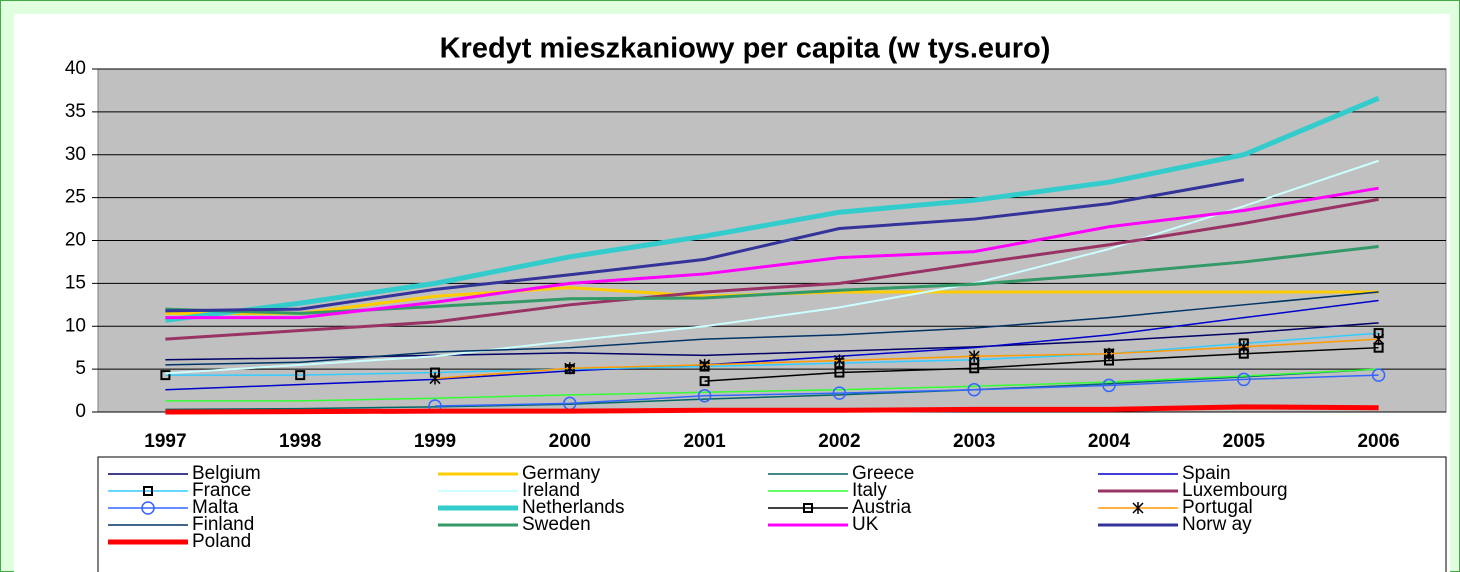  Describe the element at coordinates (80, 368) in the screenshot. I see `y-tick-label: 5` at that location.